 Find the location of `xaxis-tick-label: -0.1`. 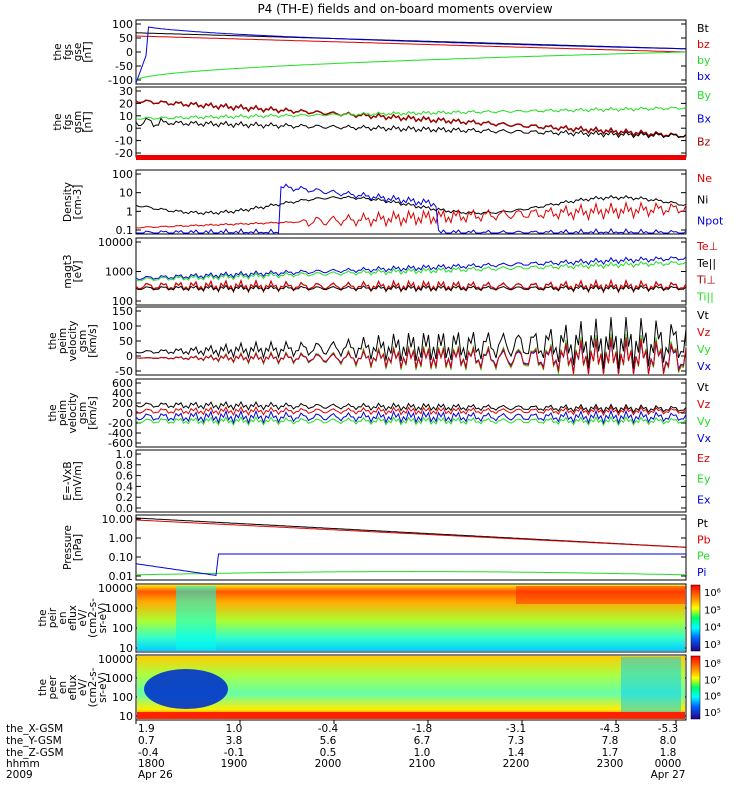

xaxis-tick-label: -0.1 is located at coordinates (234, 753).